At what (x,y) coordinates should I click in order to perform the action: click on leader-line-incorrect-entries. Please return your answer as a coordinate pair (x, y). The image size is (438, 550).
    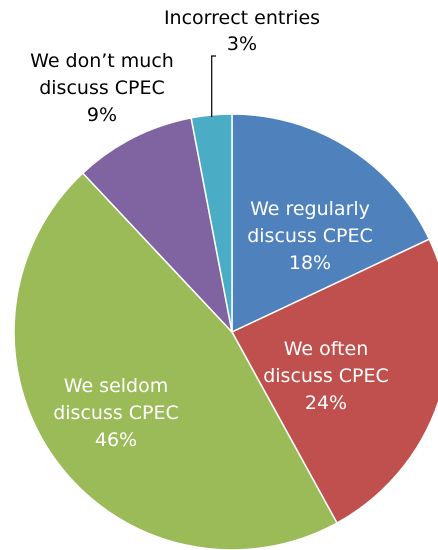
    Looking at the image, I should click on (213, 86).